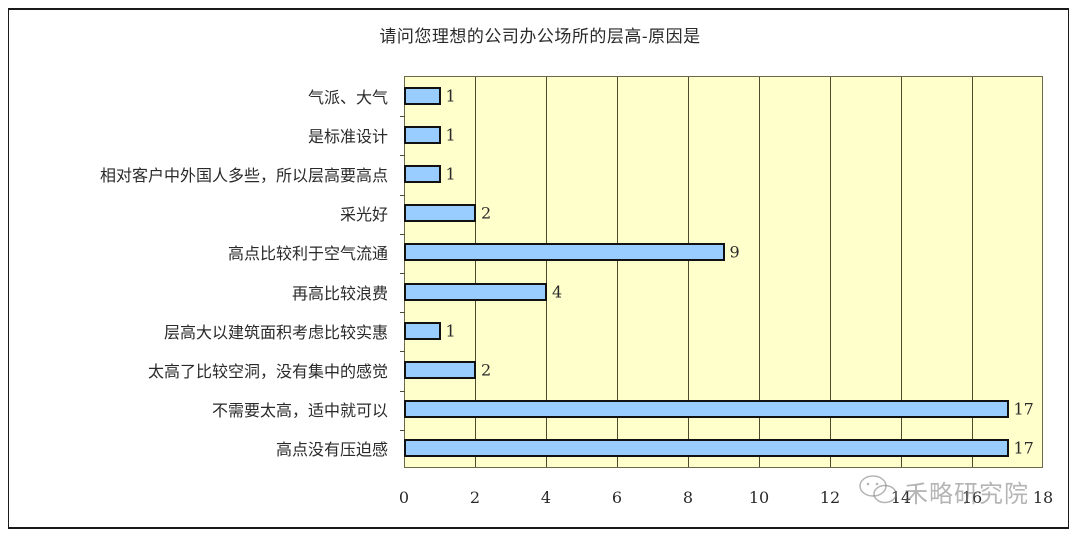 This screenshot has height=539, width=1080. I want to click on x-tick-label: 16, so click(972, 497).